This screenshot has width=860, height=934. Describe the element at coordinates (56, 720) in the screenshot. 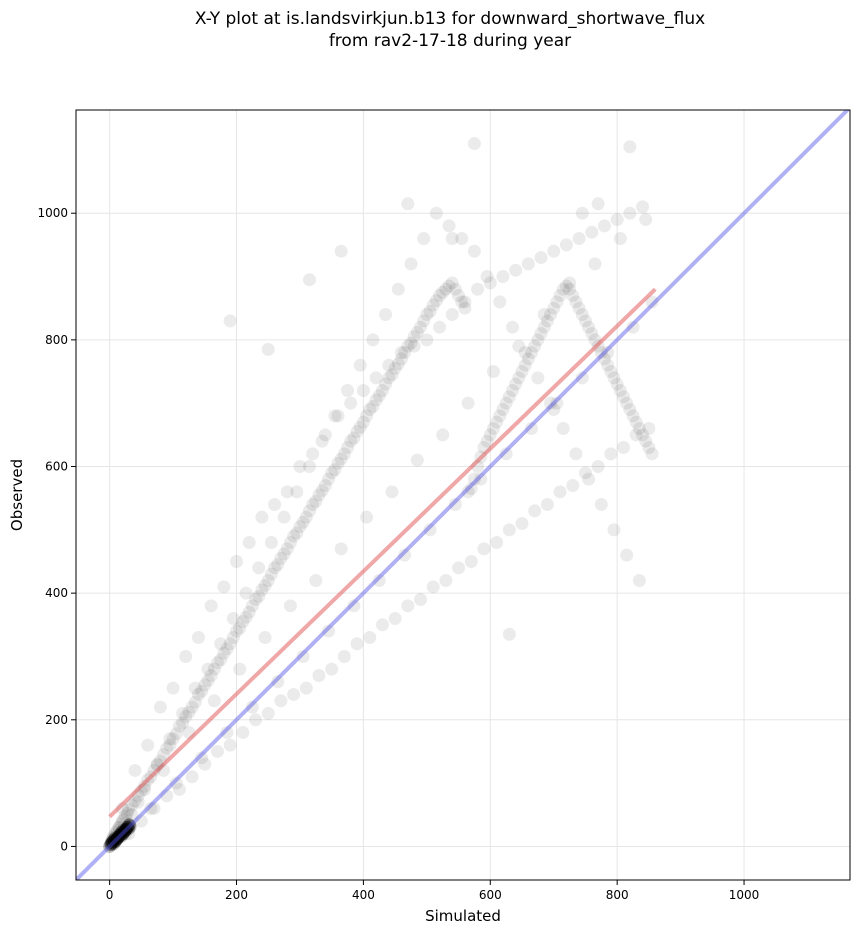

I see `y-tick-label: 200` at that location.